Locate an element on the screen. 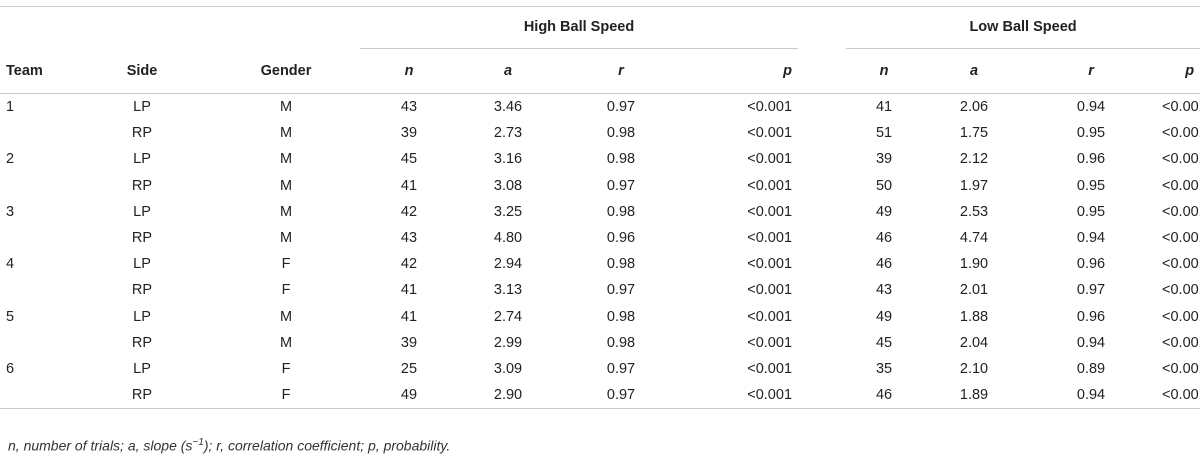 The image size is (1200, 460). column-header-gender: Gender is located at coordinates (286, 71).